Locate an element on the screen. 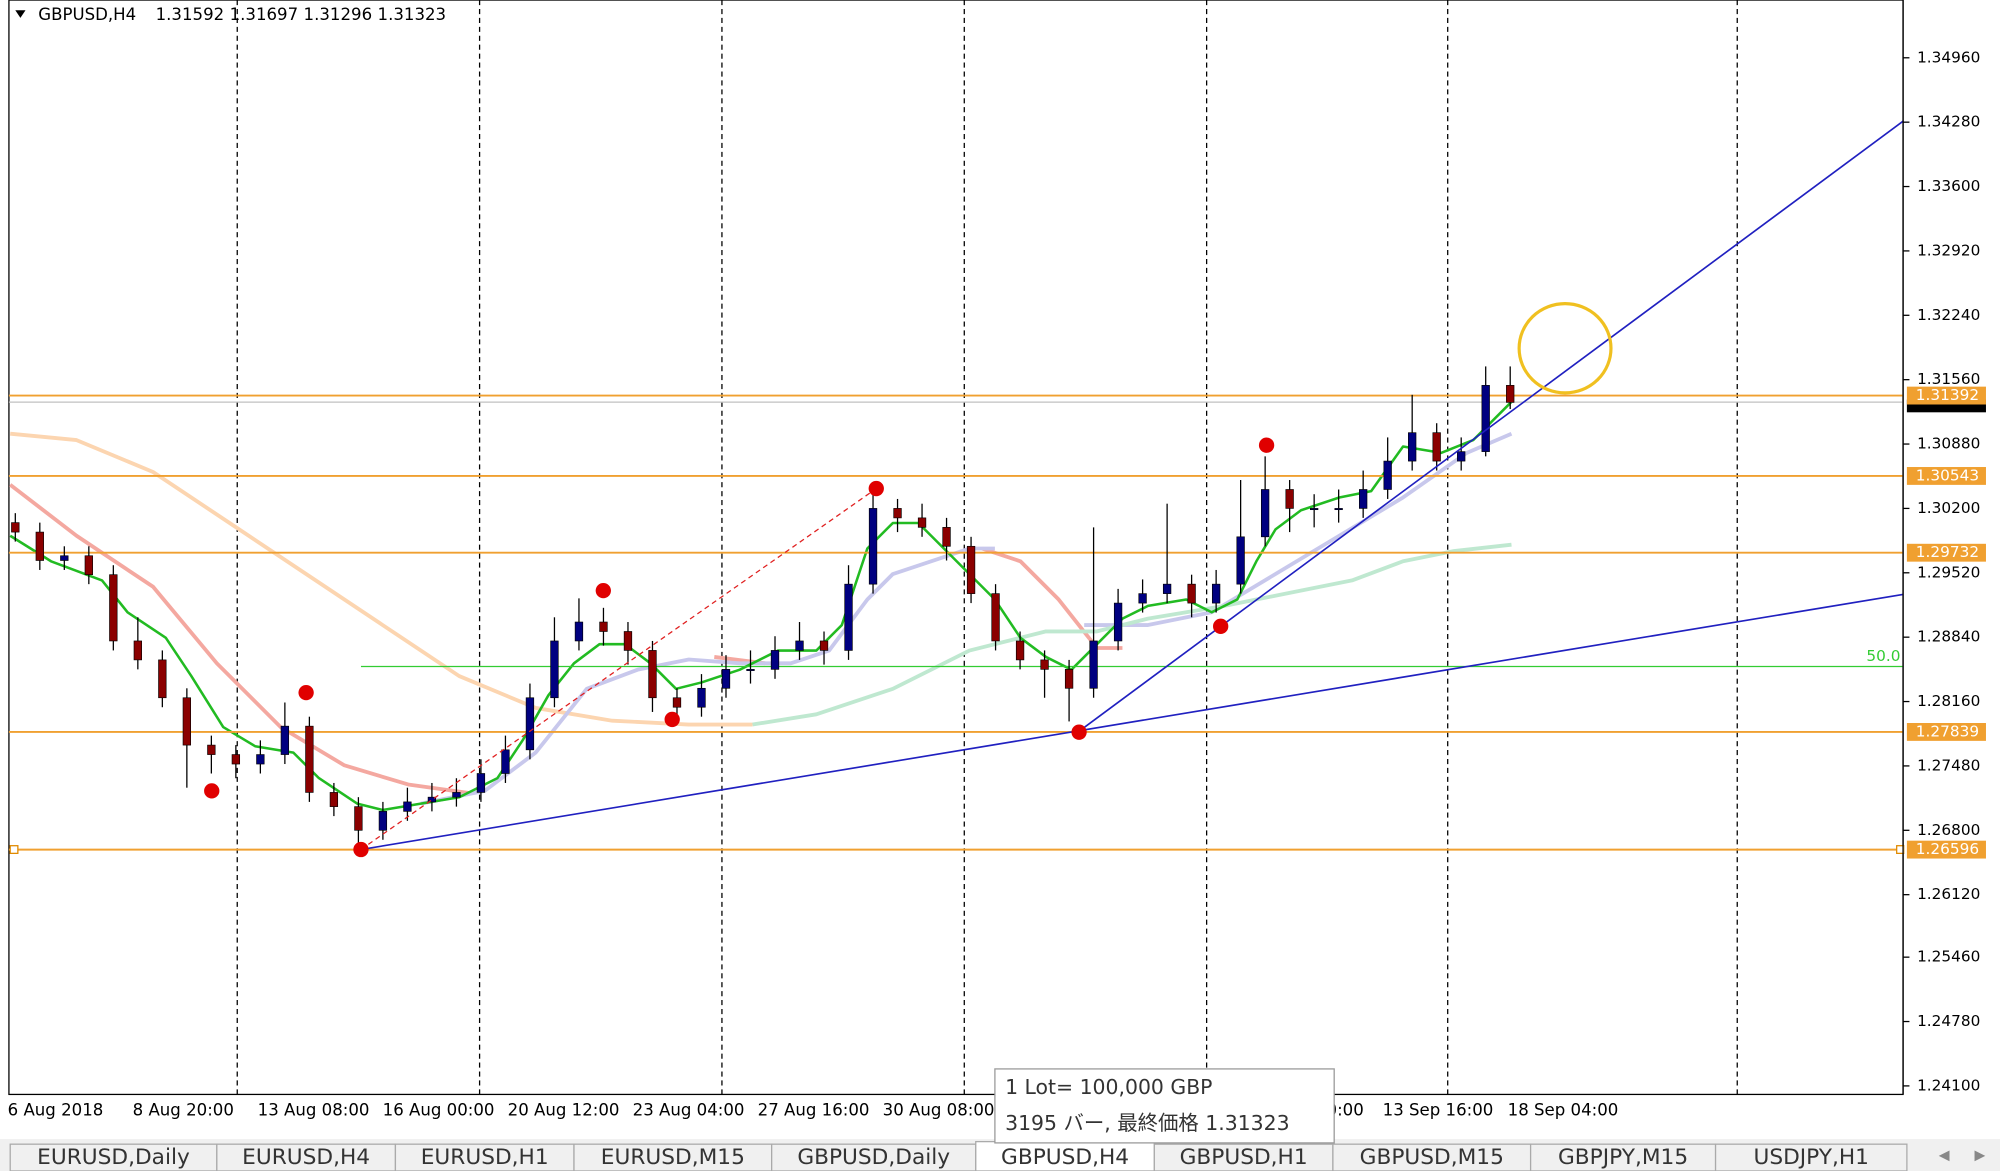 Image resolution: width=2000 pixels, height=1171 pixels. level-label: 1.31392 is located at coordinates (1947, 395).